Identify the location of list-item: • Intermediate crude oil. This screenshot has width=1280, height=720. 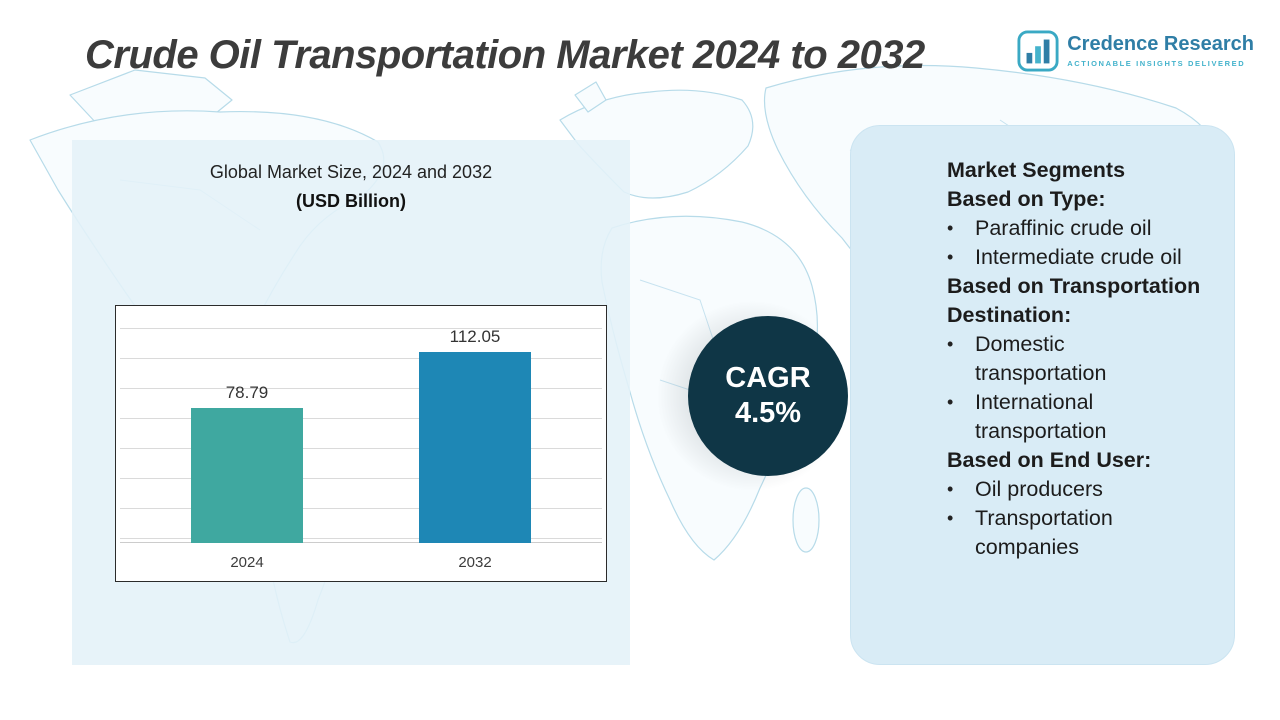
(1072, 257).